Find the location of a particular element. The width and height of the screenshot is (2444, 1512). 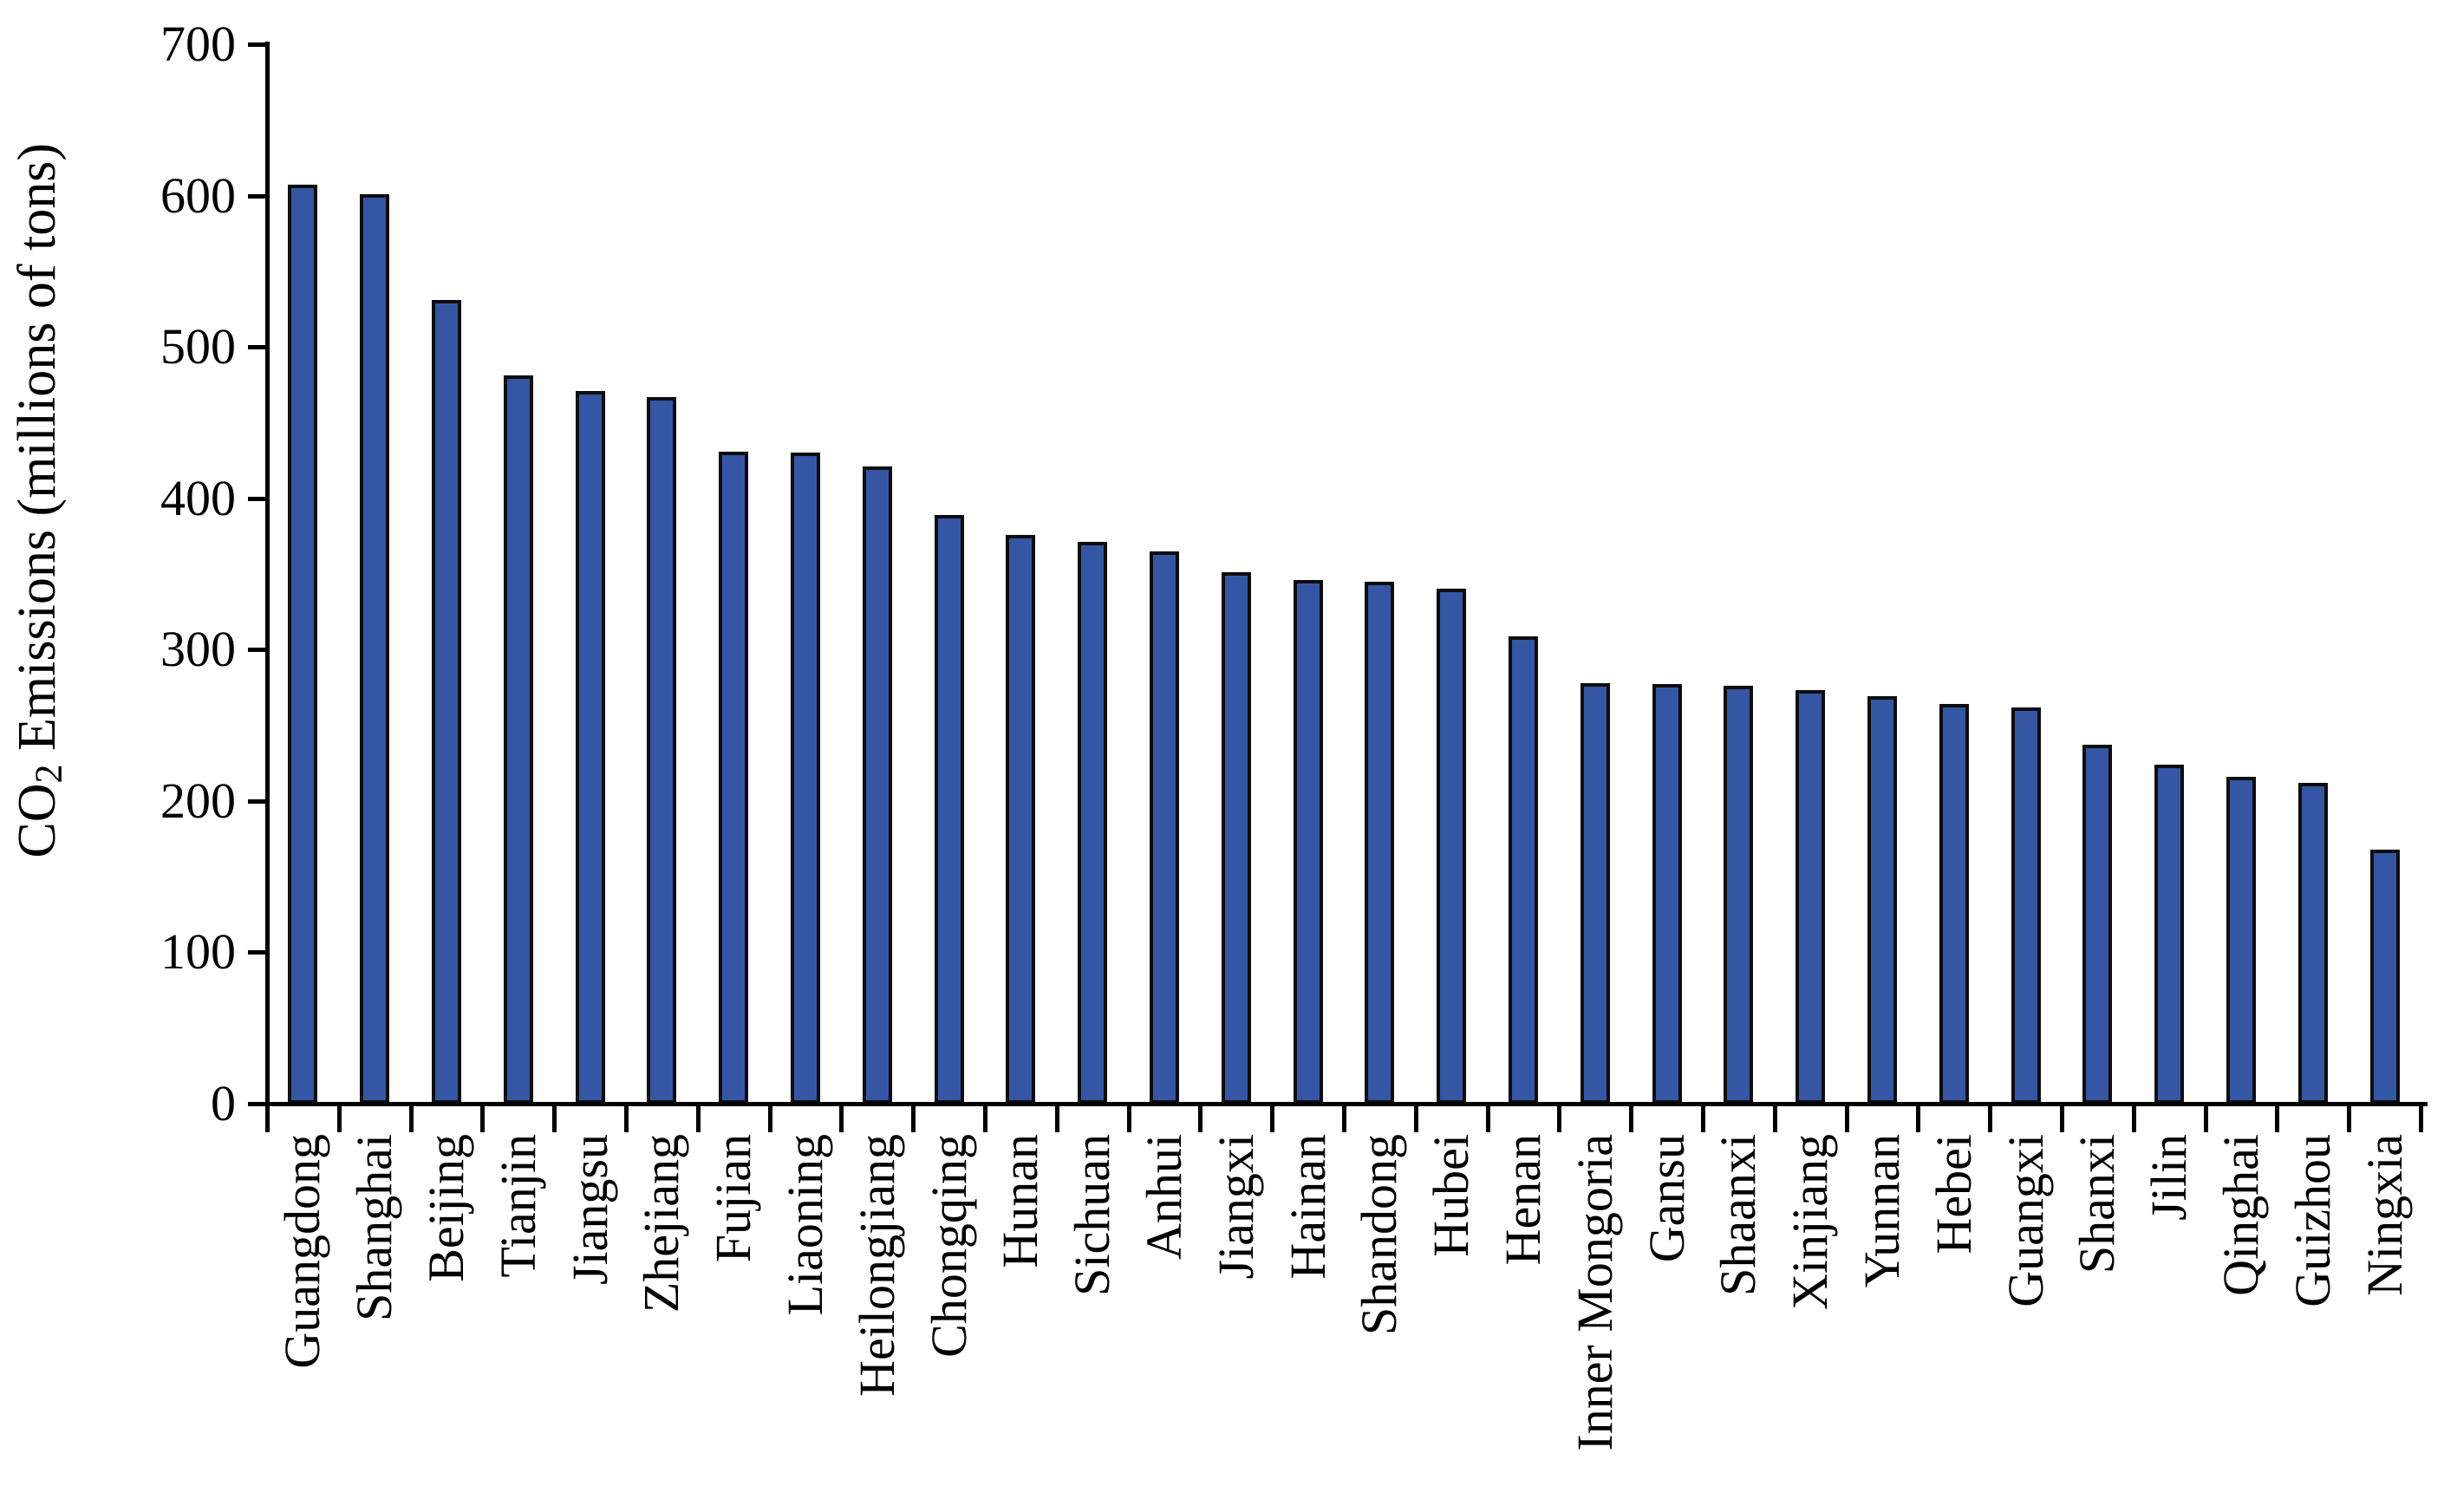

bar-liaoning is located at coordinates (805, 778).